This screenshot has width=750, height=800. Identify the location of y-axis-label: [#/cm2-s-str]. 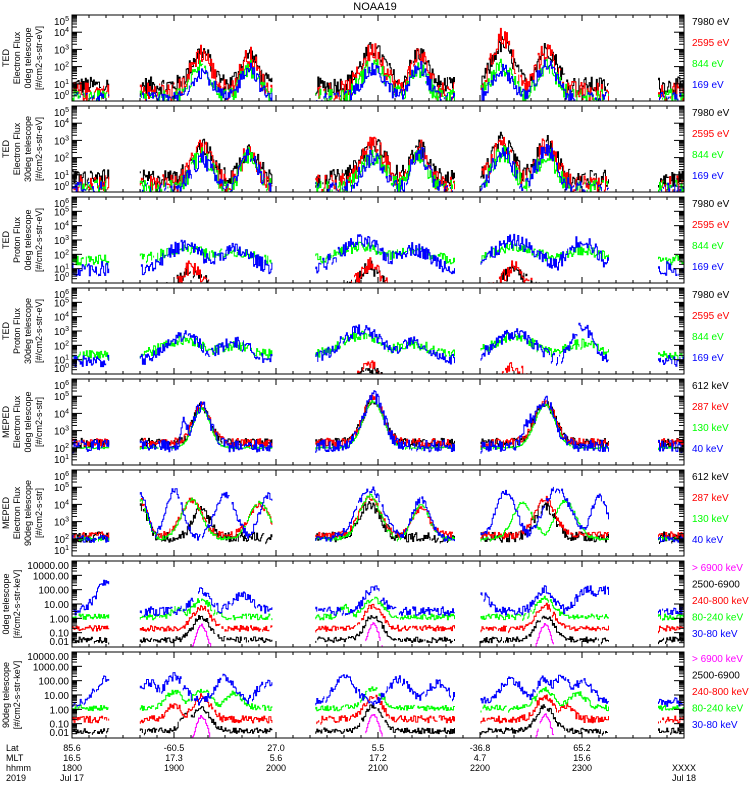
(39, 422).